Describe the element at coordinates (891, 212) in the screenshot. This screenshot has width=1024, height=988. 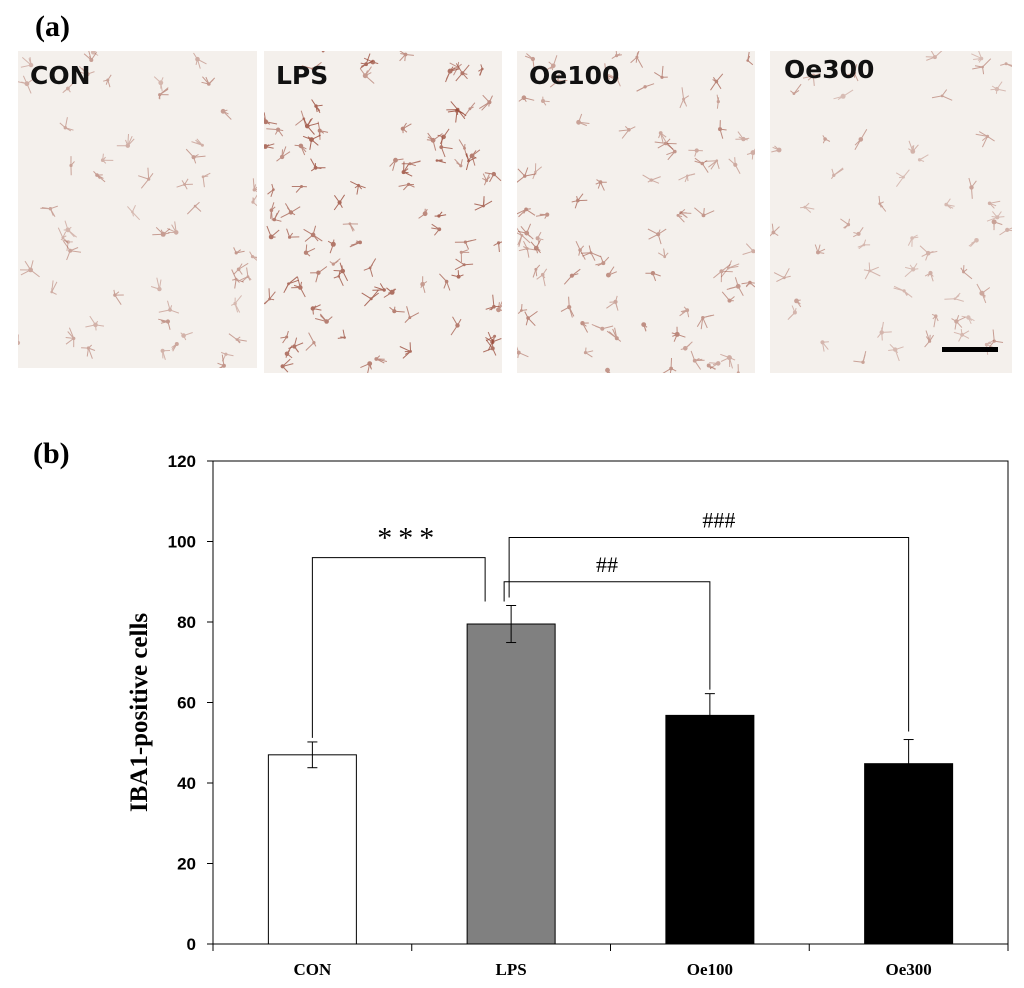
I see `micrograph-oe300: Oe300` at that location.